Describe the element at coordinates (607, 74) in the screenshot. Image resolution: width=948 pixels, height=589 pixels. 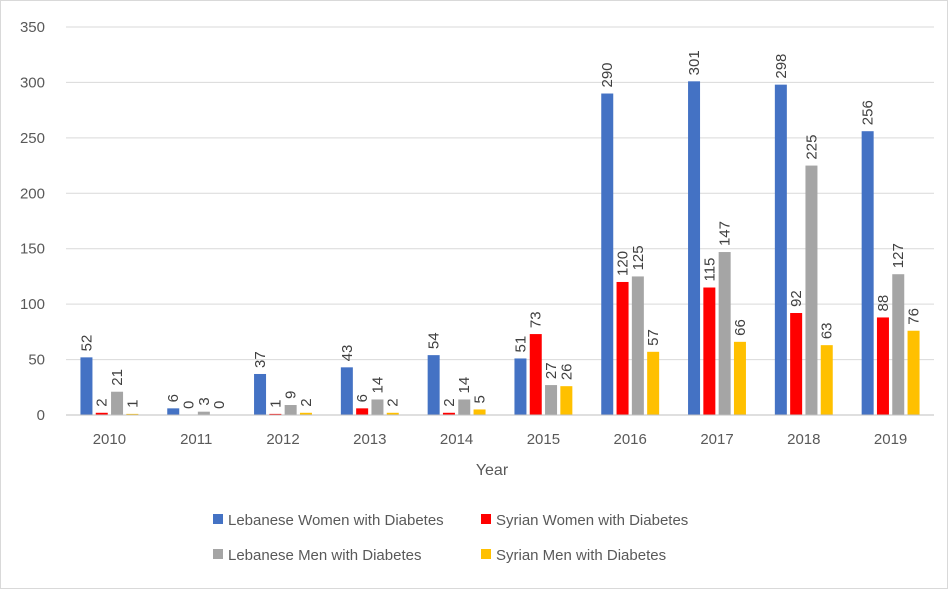
I see `data-label: 290` at that location.